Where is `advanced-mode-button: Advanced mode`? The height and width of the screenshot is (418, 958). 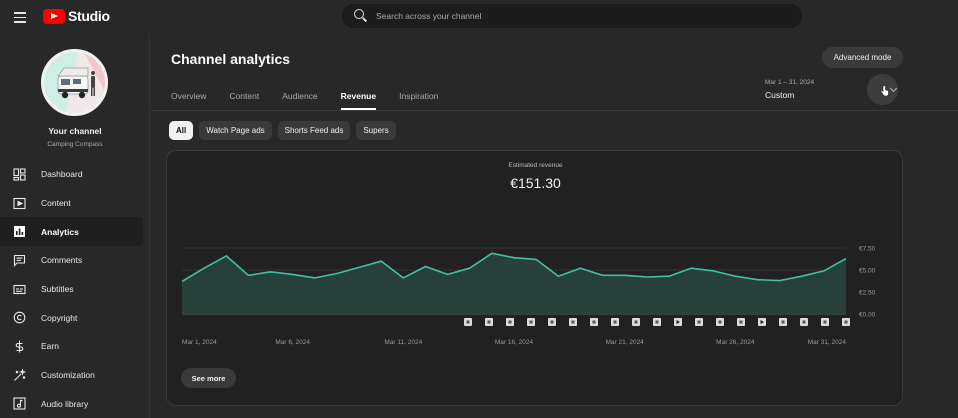
advanced-mode-button: Advanced mode is located at coordinates (862, 57).